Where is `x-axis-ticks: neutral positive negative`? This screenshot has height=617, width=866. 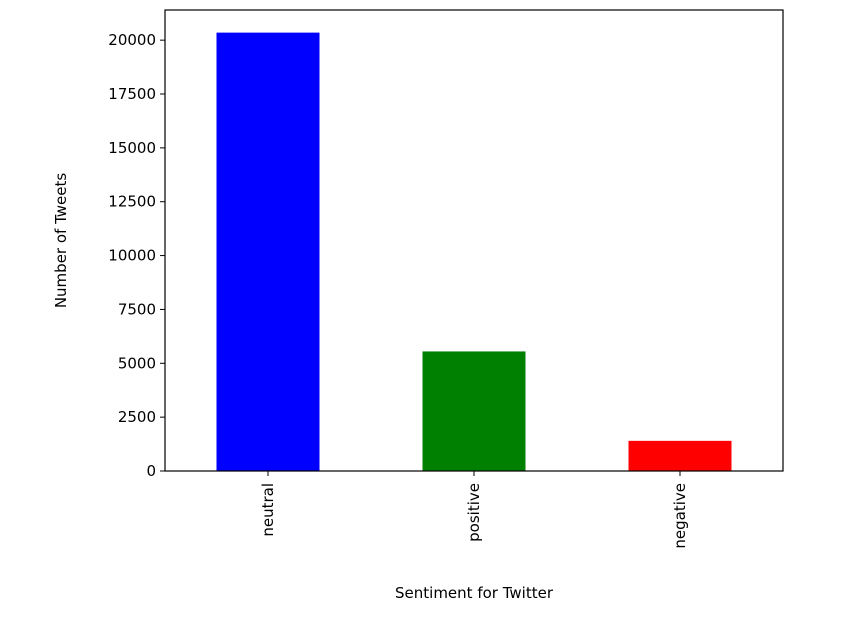 x-axis-ticks: neutral positive negative is located at coordinates (474, 510).